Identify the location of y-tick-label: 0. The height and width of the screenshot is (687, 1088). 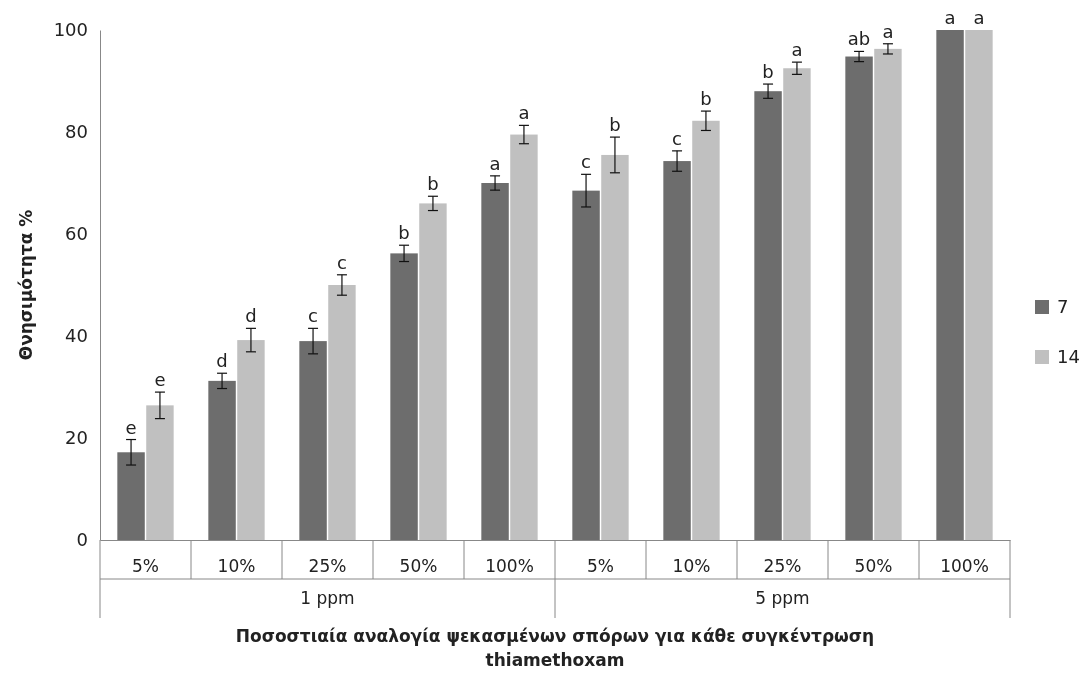
(82, 540).